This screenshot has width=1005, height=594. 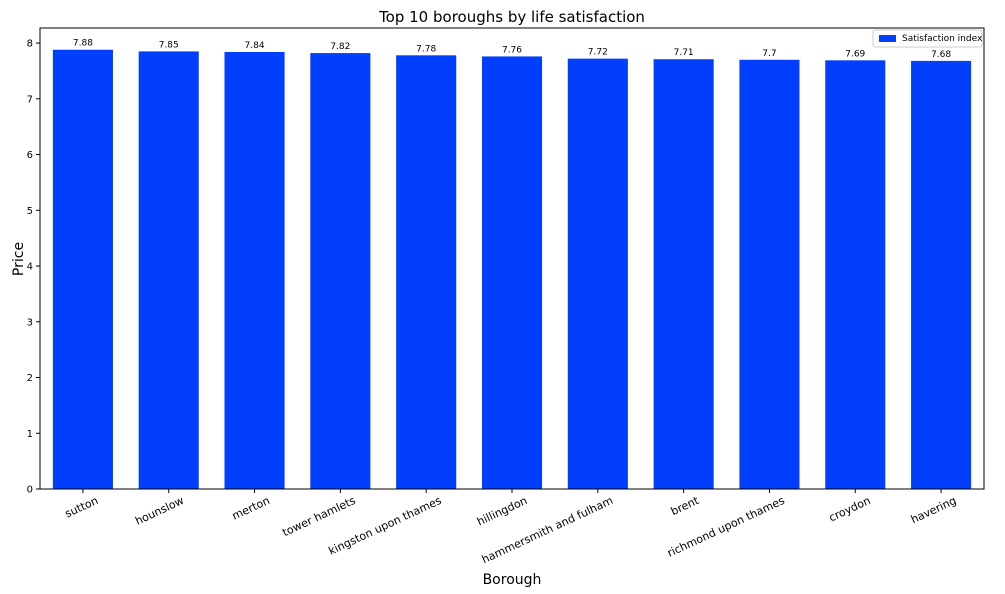 I want to click on bar-value-label-4: 7.78, so click(x=426, y=49).